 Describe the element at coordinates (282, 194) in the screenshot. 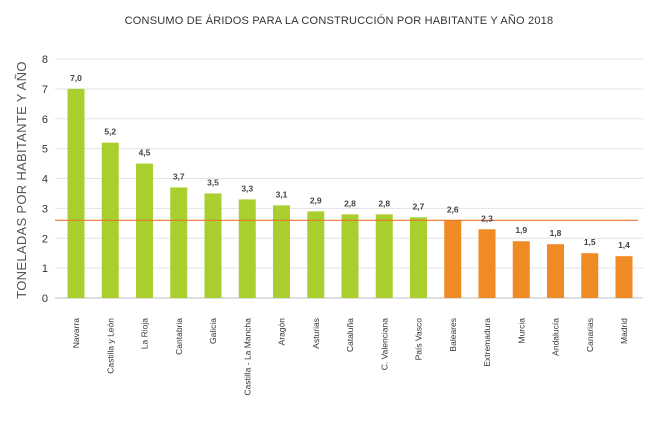

I see `data-label: 3,1` at that location.